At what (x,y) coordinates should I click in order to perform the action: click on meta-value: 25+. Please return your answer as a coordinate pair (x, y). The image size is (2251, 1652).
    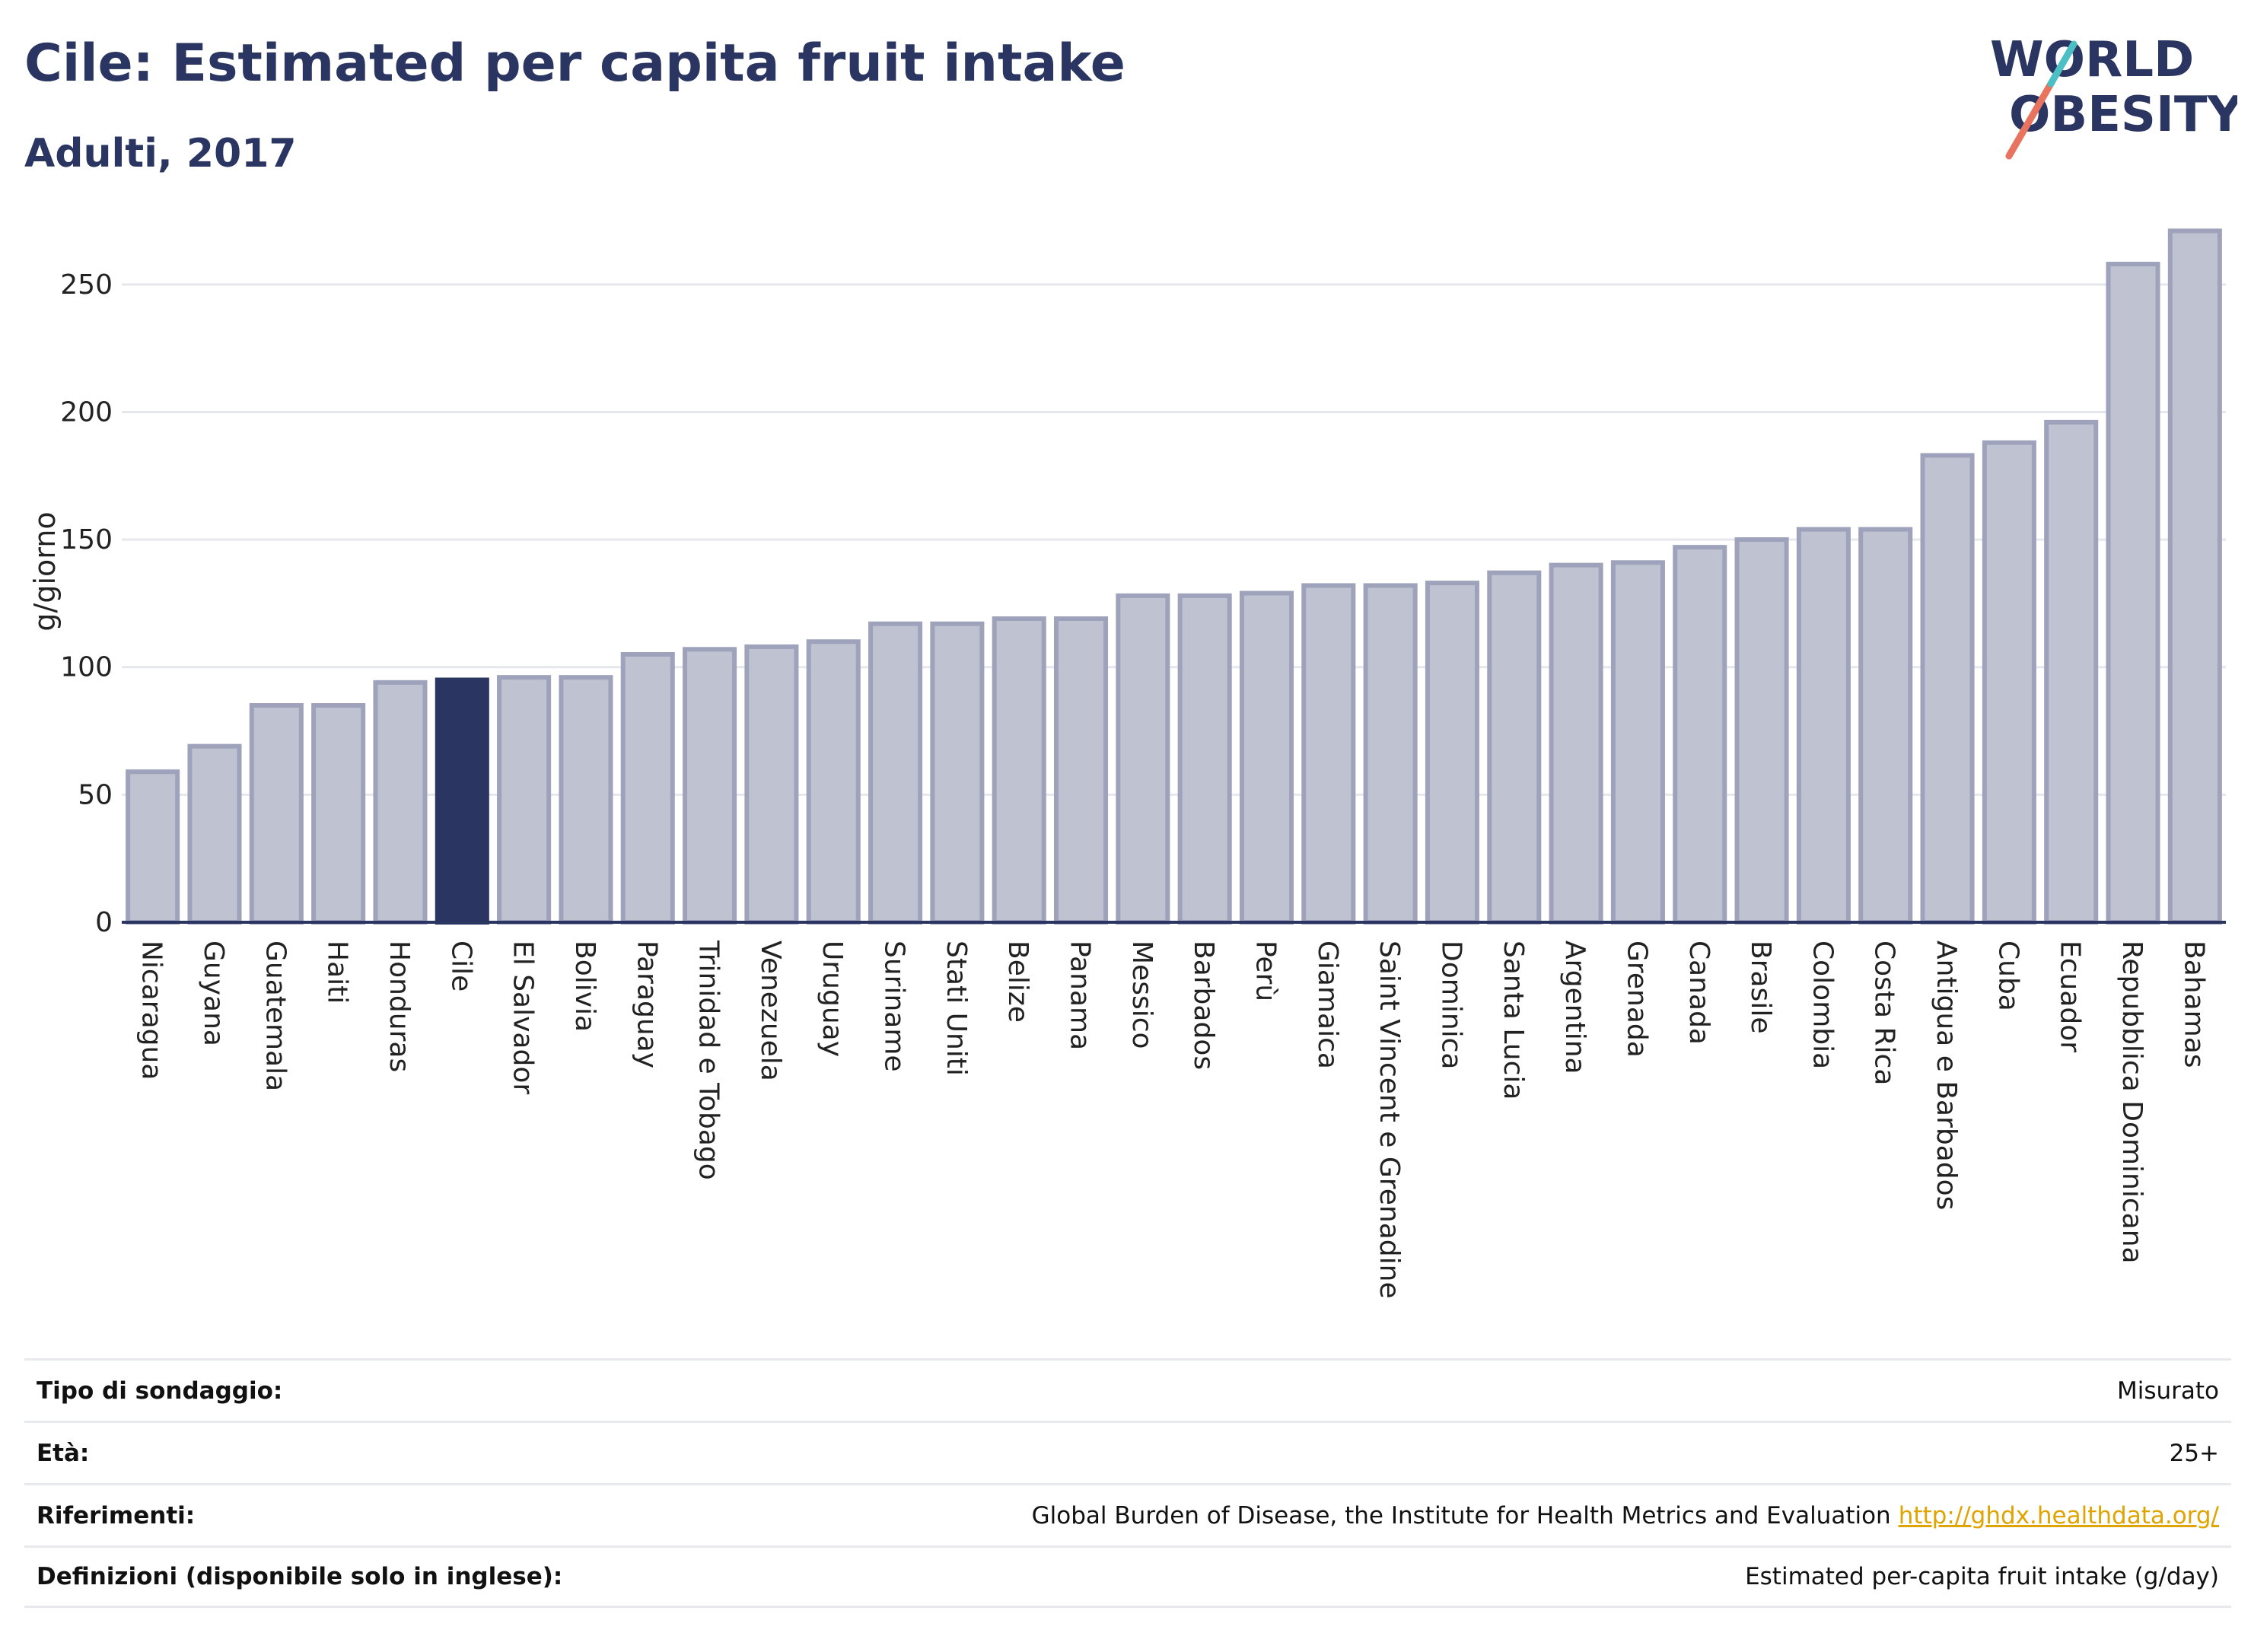
    Looking at the image, I should click on (2194, 1453).